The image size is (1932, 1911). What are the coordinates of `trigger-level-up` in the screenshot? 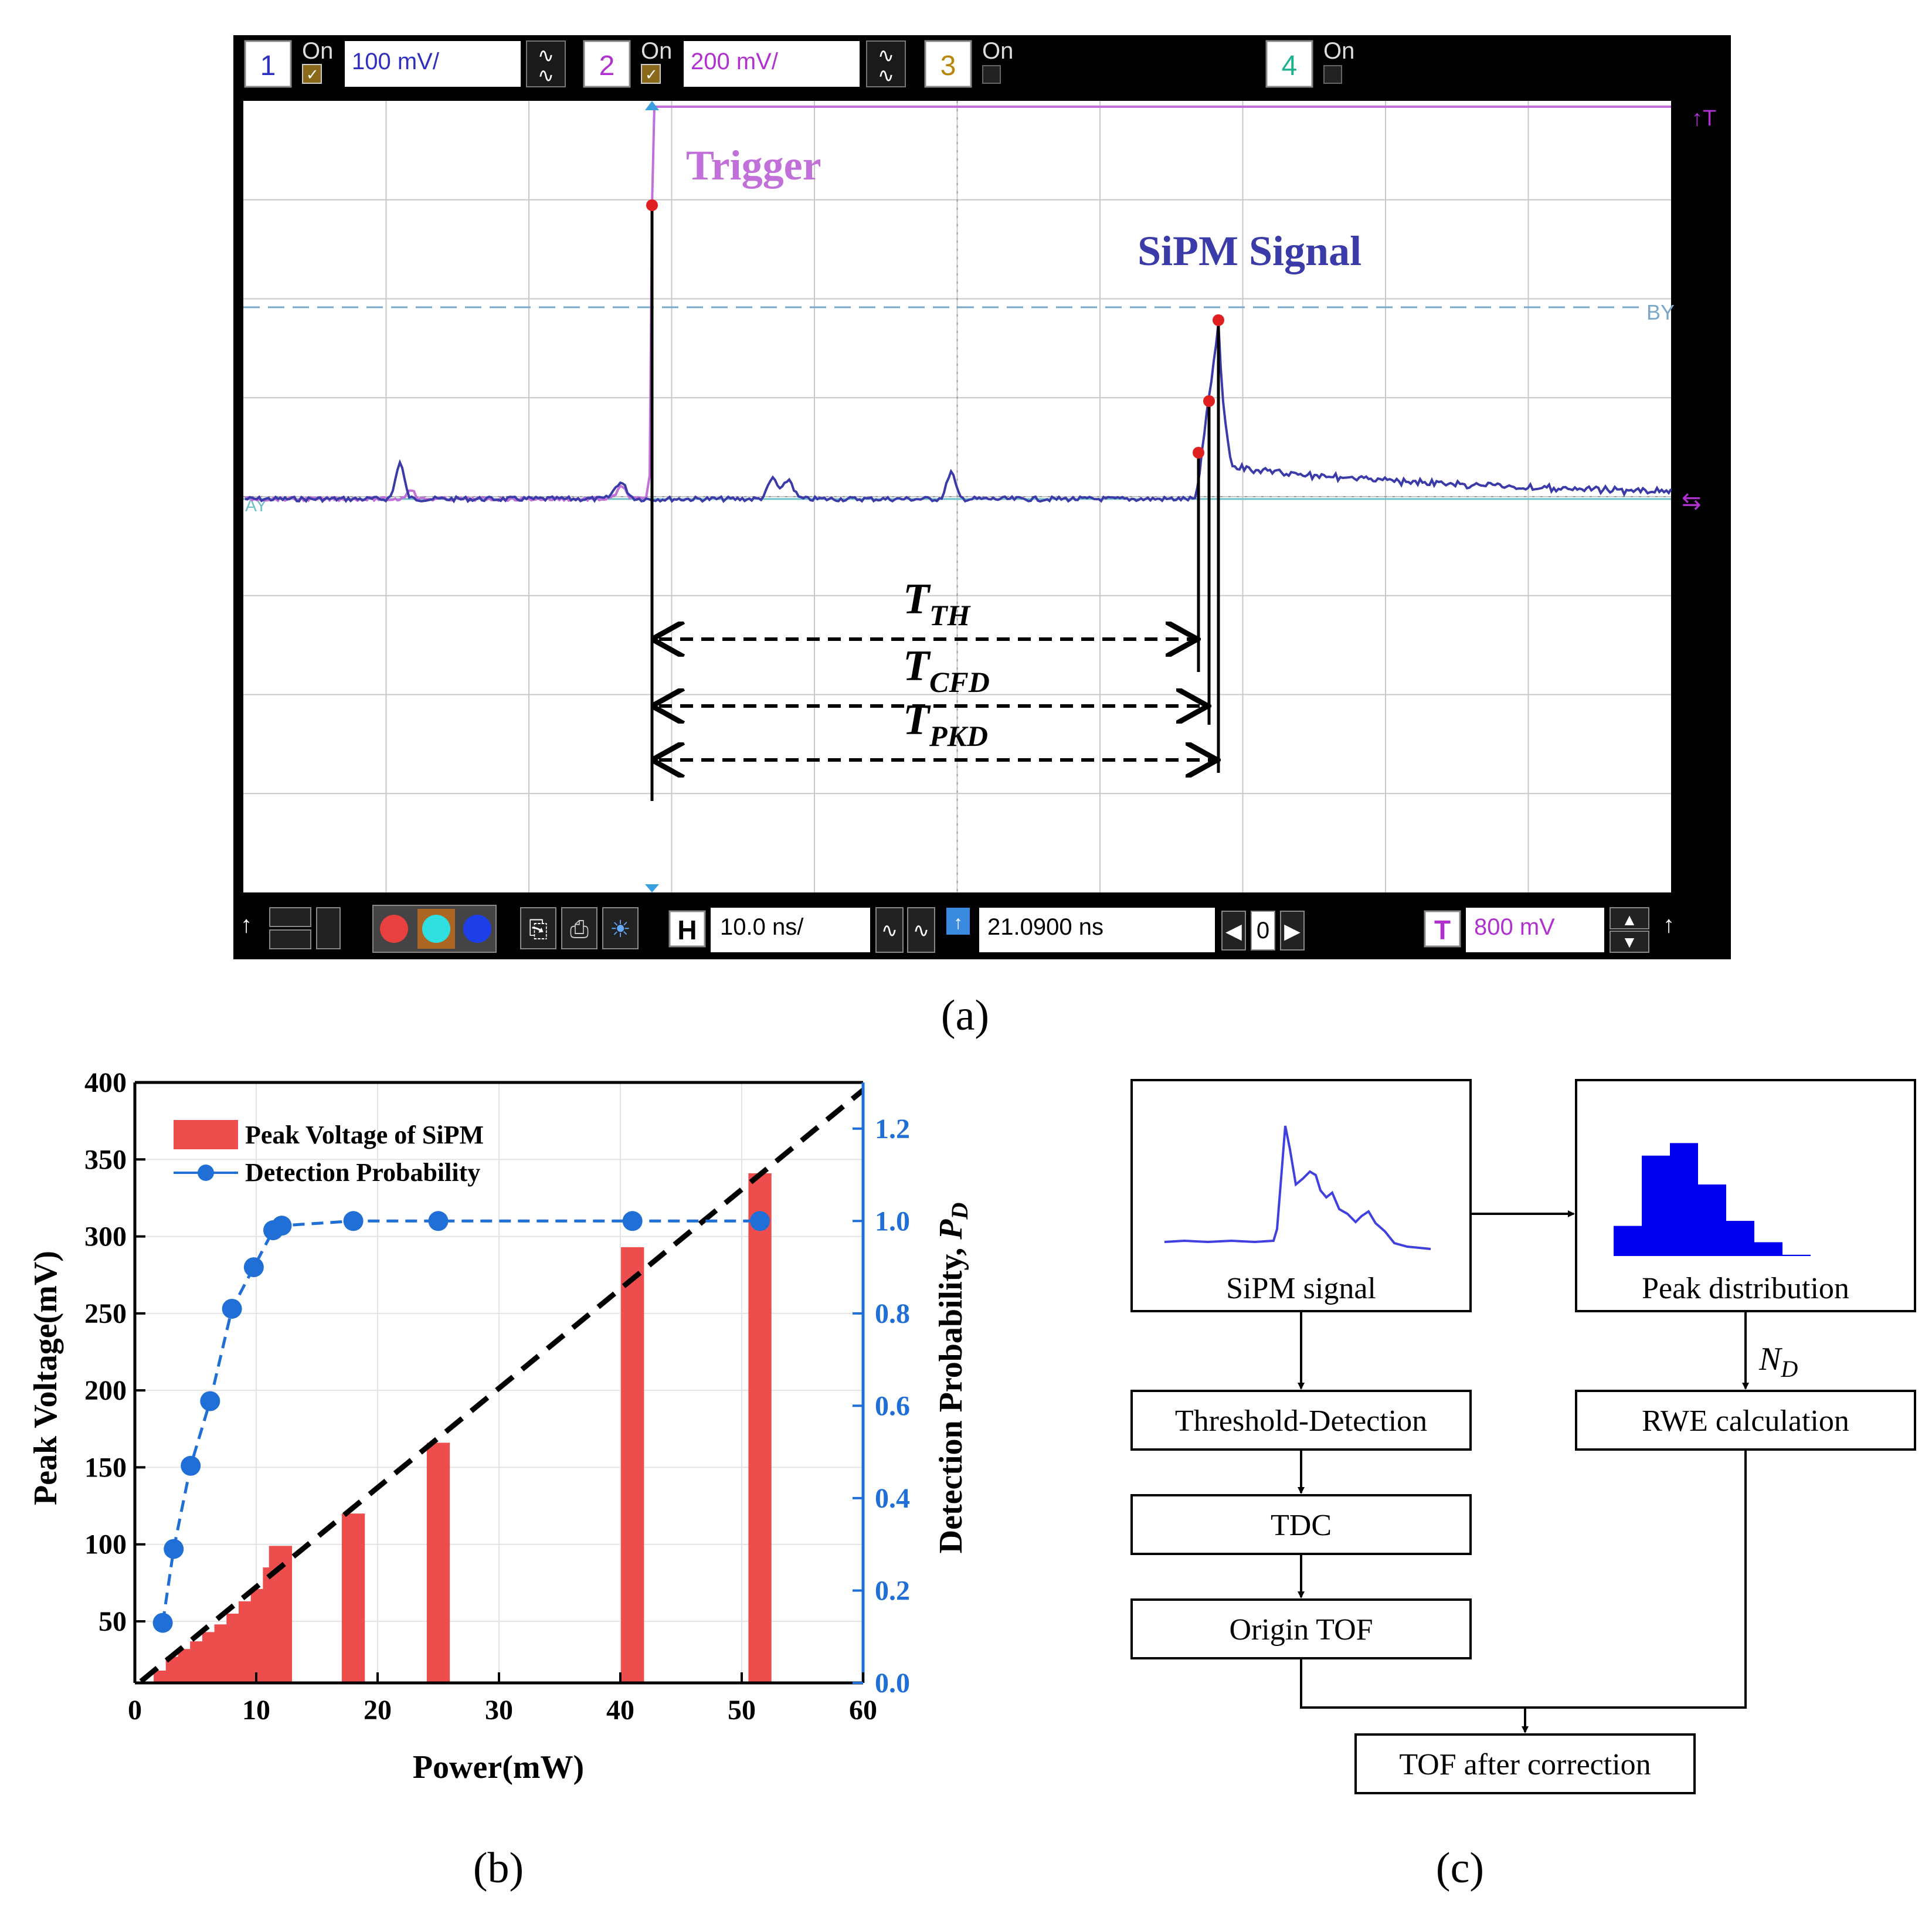 It's located at (1629, 918).